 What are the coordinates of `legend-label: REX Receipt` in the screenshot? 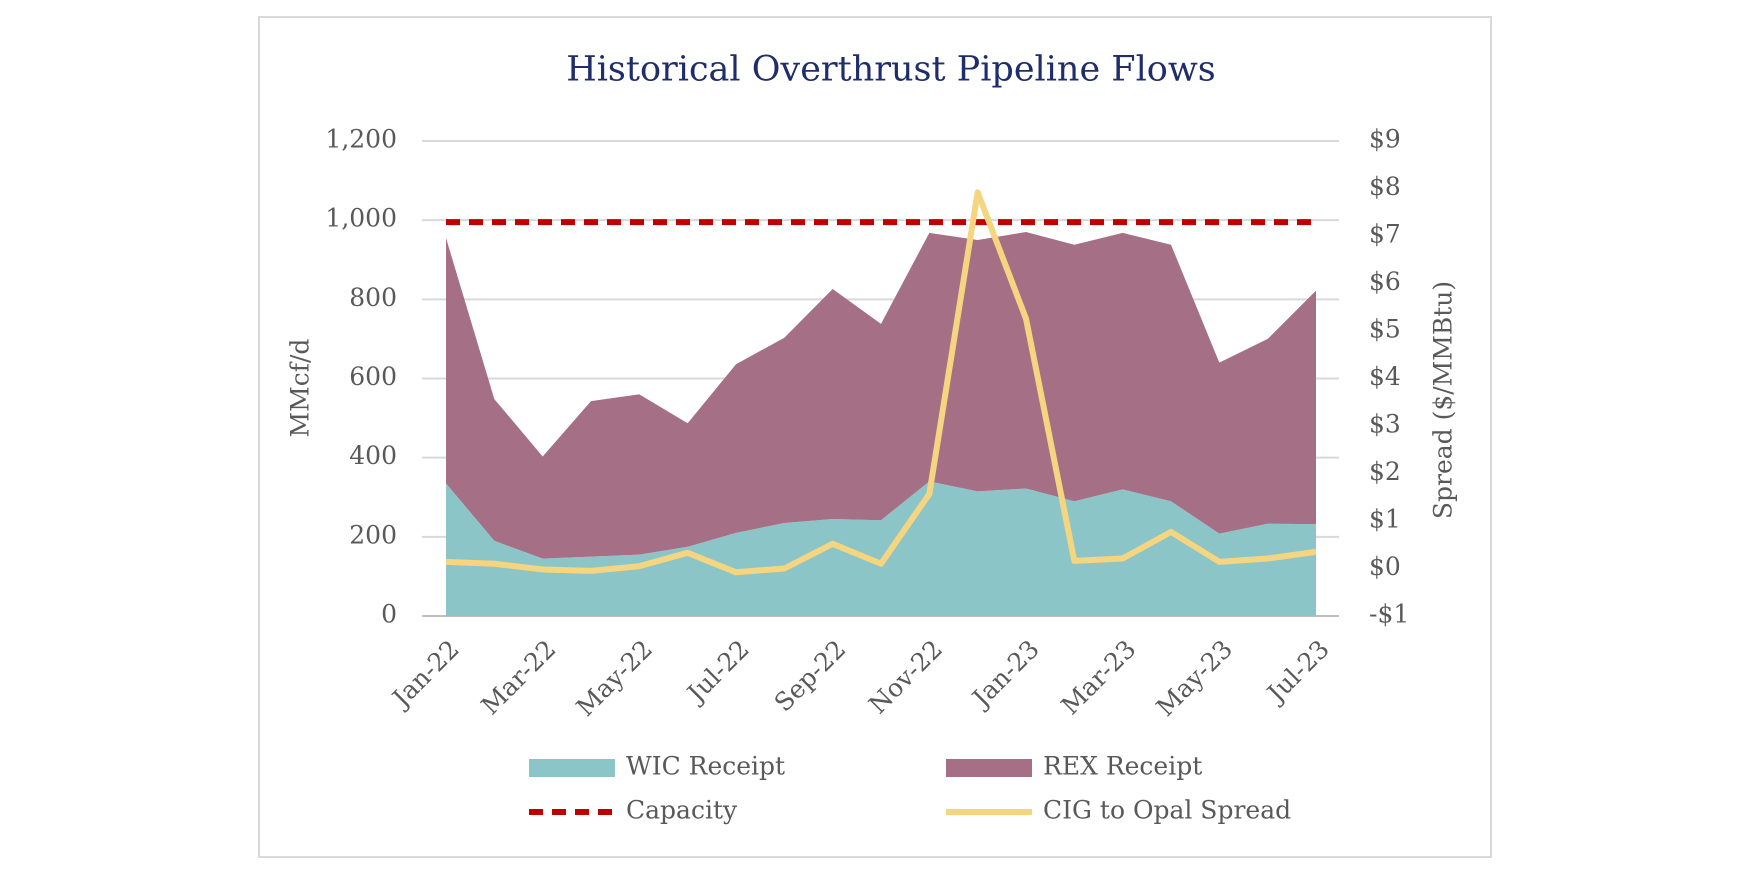 It's located at (1122, 766).